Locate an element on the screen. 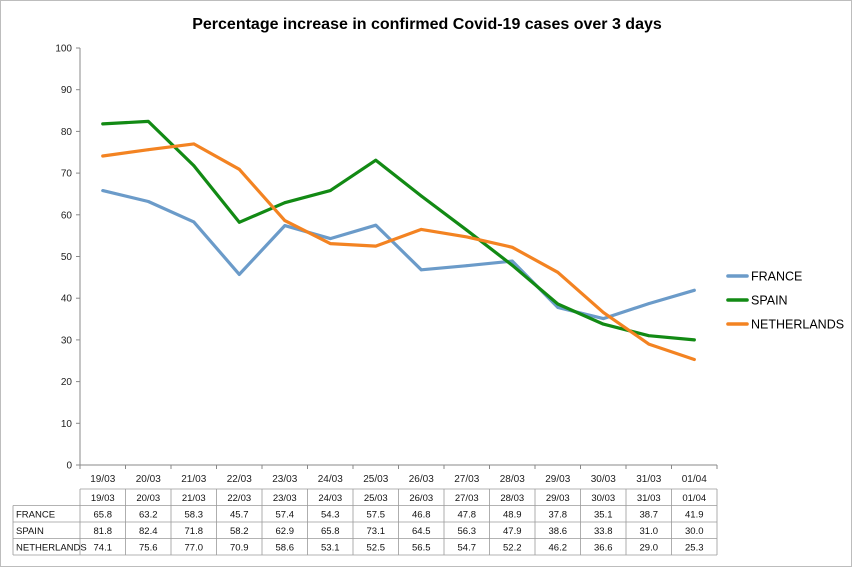 This screenshot has width=852, height=567. table-header-cell: 22/03 is located at coordinates (239, 498).